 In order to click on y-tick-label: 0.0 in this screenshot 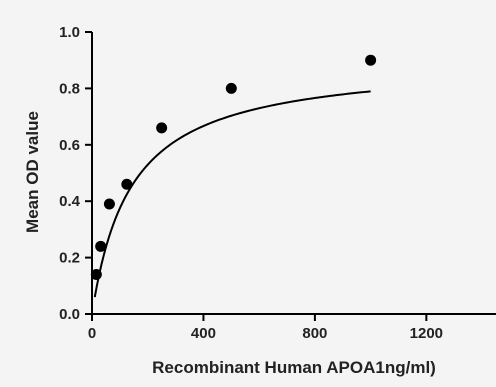, I will do `click(69, 314)`.